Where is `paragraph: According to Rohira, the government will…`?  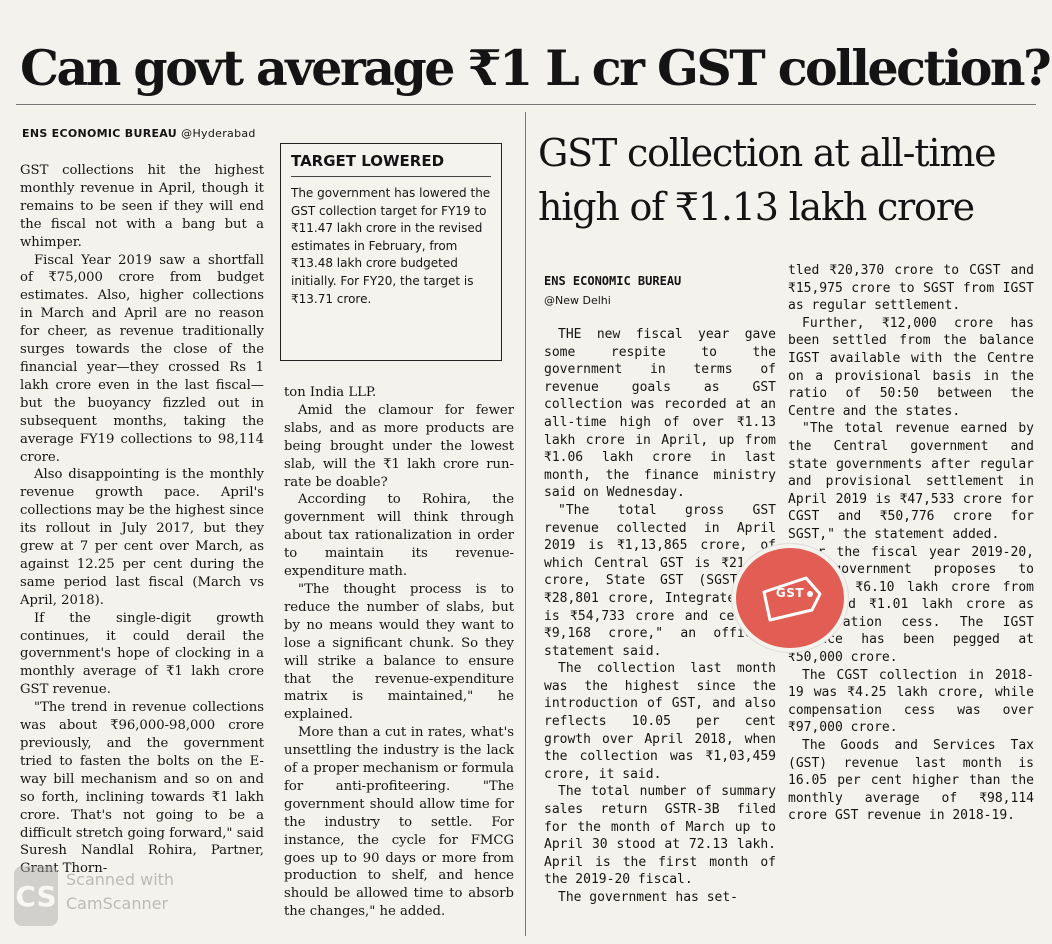 paragraph: According to Rohira, the government will… is located at coordinates (399, 536).